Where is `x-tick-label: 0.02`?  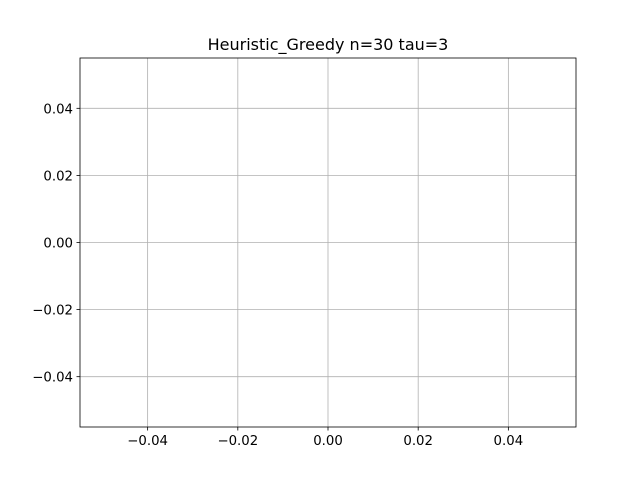
x-tick-label: 0.02 is located at coordinates (418, 441).